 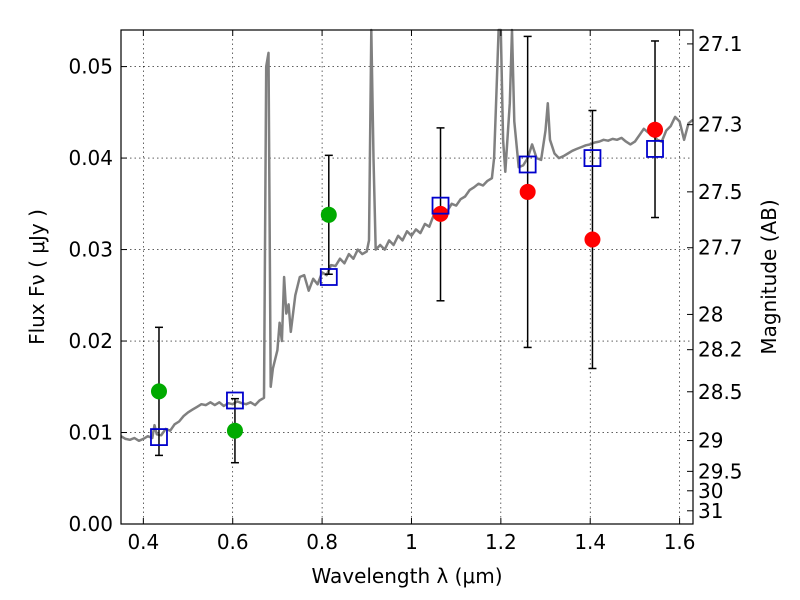 What do you see at coordinates (720, 44) in the screenshot?
I see `y2-tick-label: 27.1` at bounding box center [720, 44].